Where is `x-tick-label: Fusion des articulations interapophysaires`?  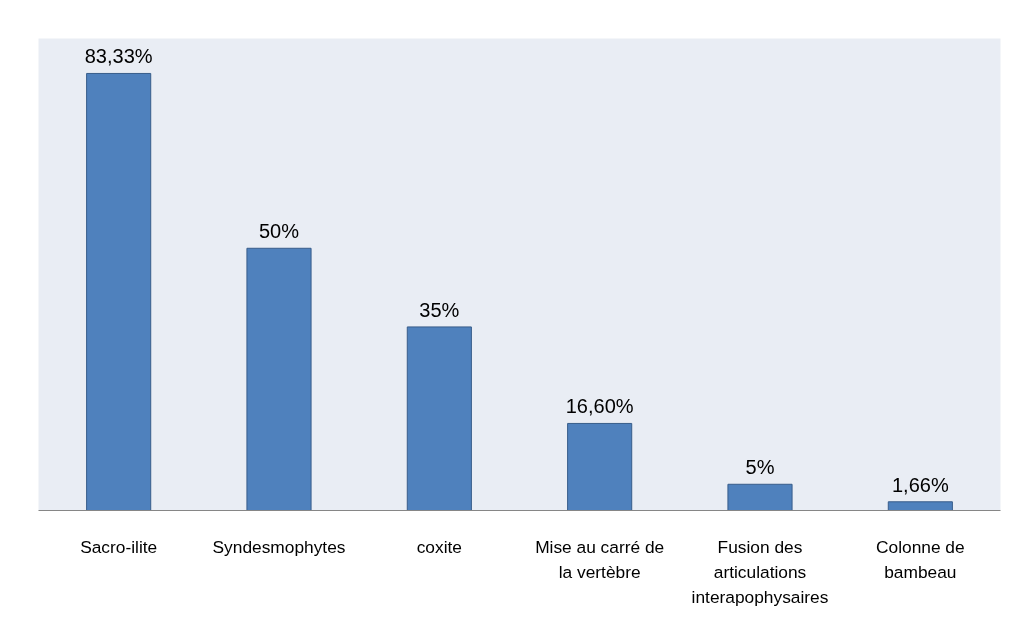 x-tick-label: Fusion des articulations interapophysaires is located at coordinates (760, 571).